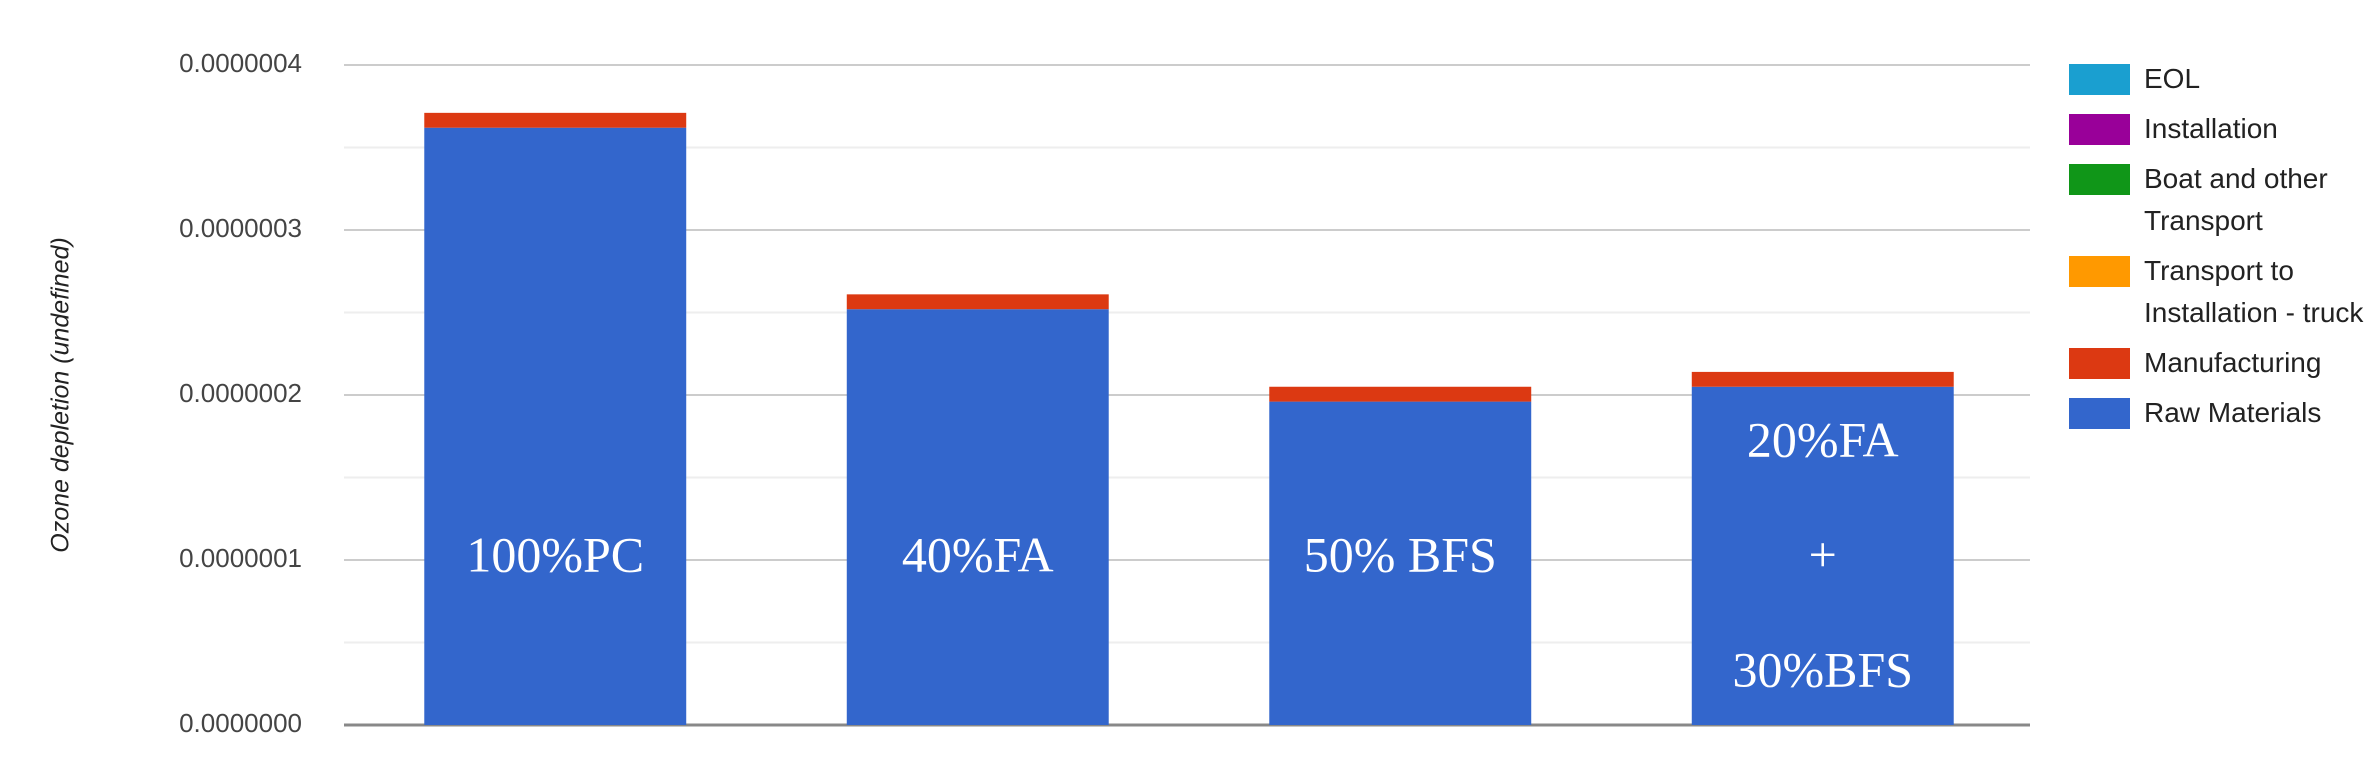  I want to click on bar-label: 30%BFS, so click(1822, 669).